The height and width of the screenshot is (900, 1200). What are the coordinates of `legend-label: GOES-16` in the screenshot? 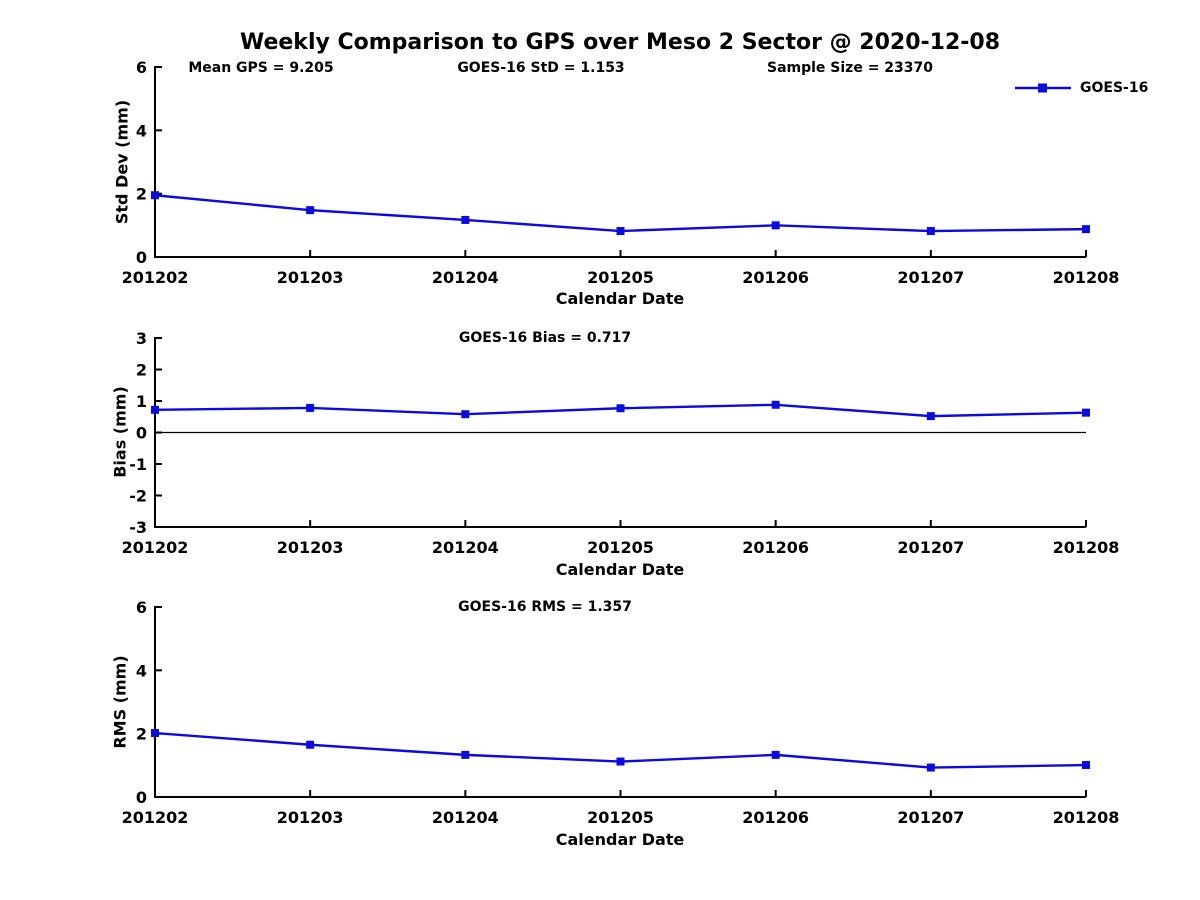 It's located at (1114, 88).